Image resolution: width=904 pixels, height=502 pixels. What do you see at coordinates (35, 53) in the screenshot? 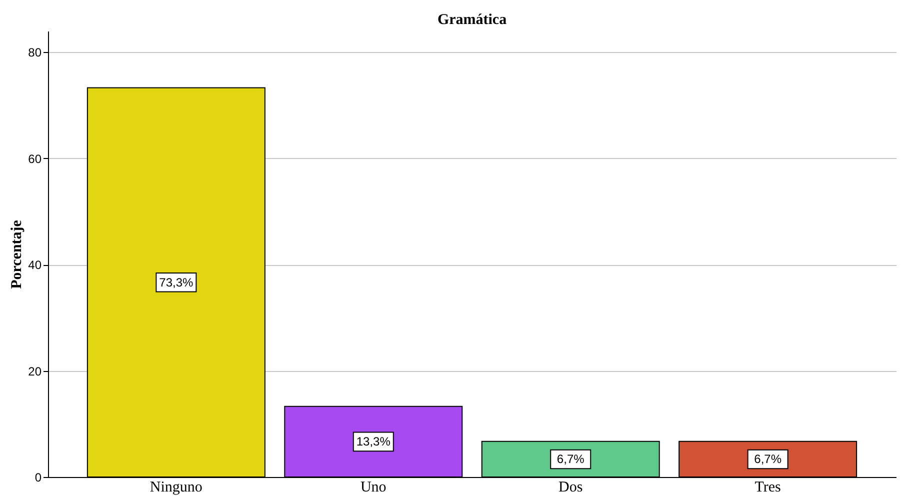
I see `y-tick-label: 80` at bounding box center [35, 53].